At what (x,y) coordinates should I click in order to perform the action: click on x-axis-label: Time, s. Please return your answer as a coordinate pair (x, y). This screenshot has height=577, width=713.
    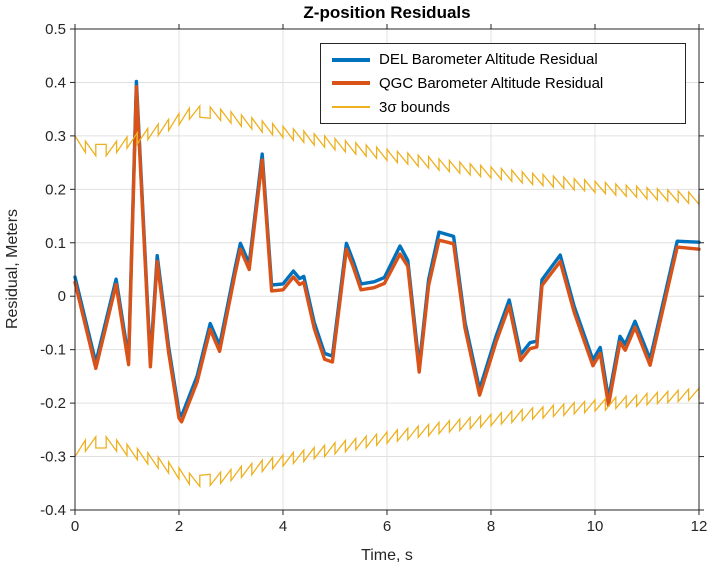
    Looking at the image, I should click on (387, 555).